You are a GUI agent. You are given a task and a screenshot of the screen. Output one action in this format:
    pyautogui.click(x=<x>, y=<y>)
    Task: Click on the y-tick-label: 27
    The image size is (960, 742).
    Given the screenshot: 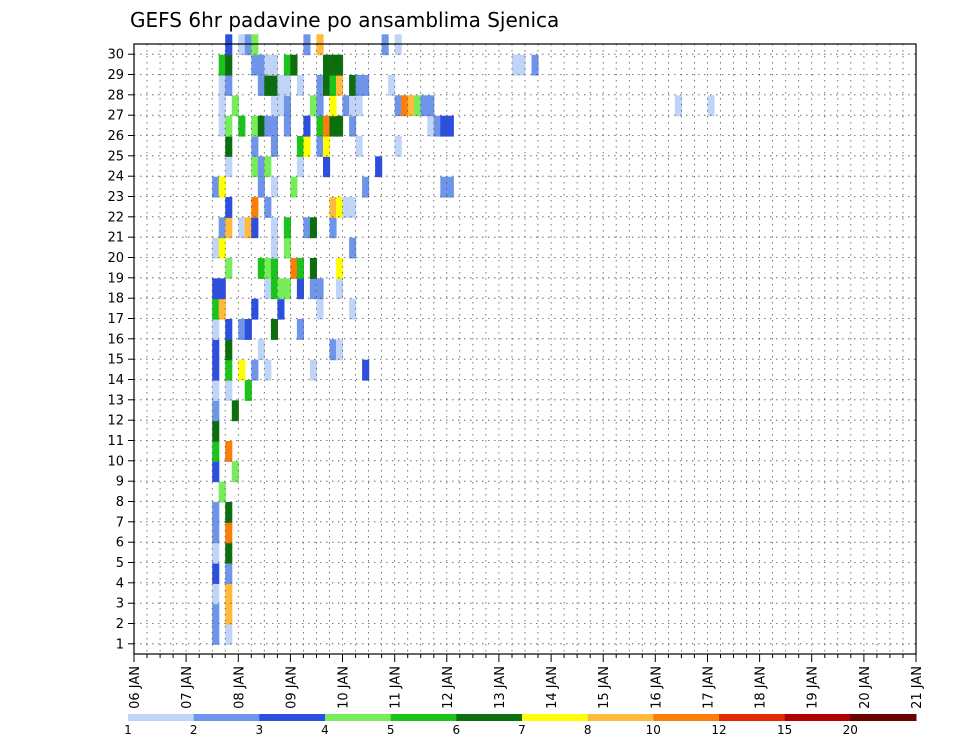 What is the action you would take?
    pyautogui.click(x=115, y=116)
    